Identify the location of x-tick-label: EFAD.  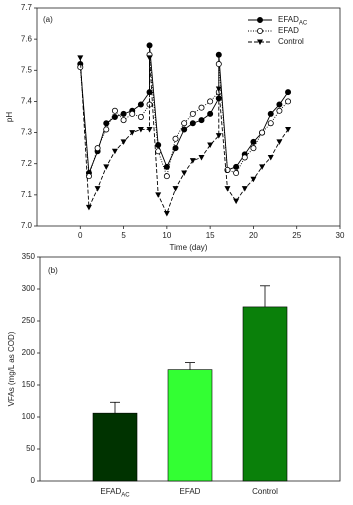
(190, 491).